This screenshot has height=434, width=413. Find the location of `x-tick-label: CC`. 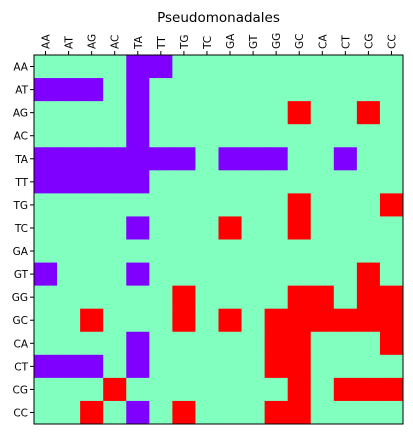

x-tick-label: CC is located at coordinates (392, 41).